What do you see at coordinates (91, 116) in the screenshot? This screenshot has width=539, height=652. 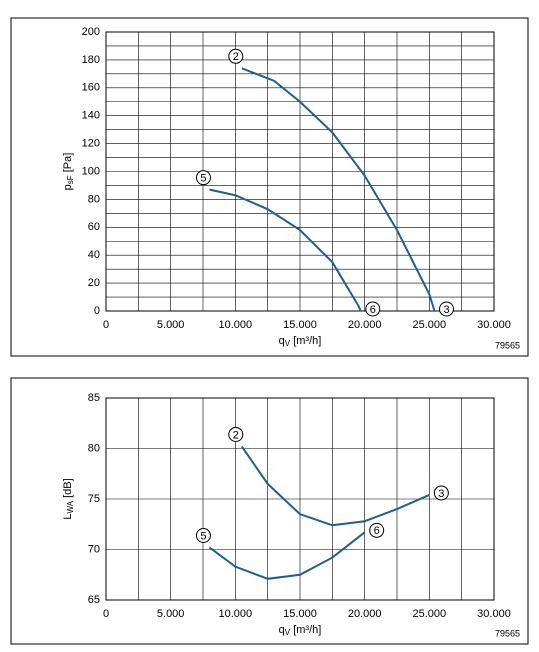 I see `y-tick-label: 140` at bounding box center [91, 116].